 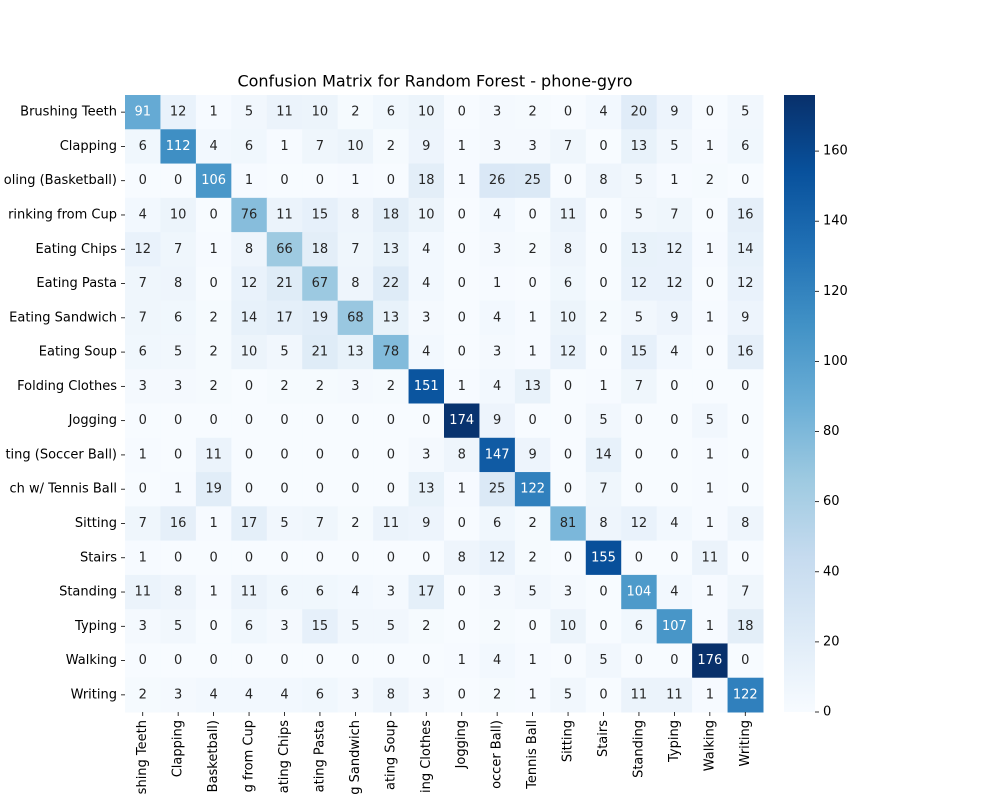 What do you see at coordinates (319, 756) in the screenshot?
I see `x-tick-label: ating Pasta` at bounding box center [319, 756].